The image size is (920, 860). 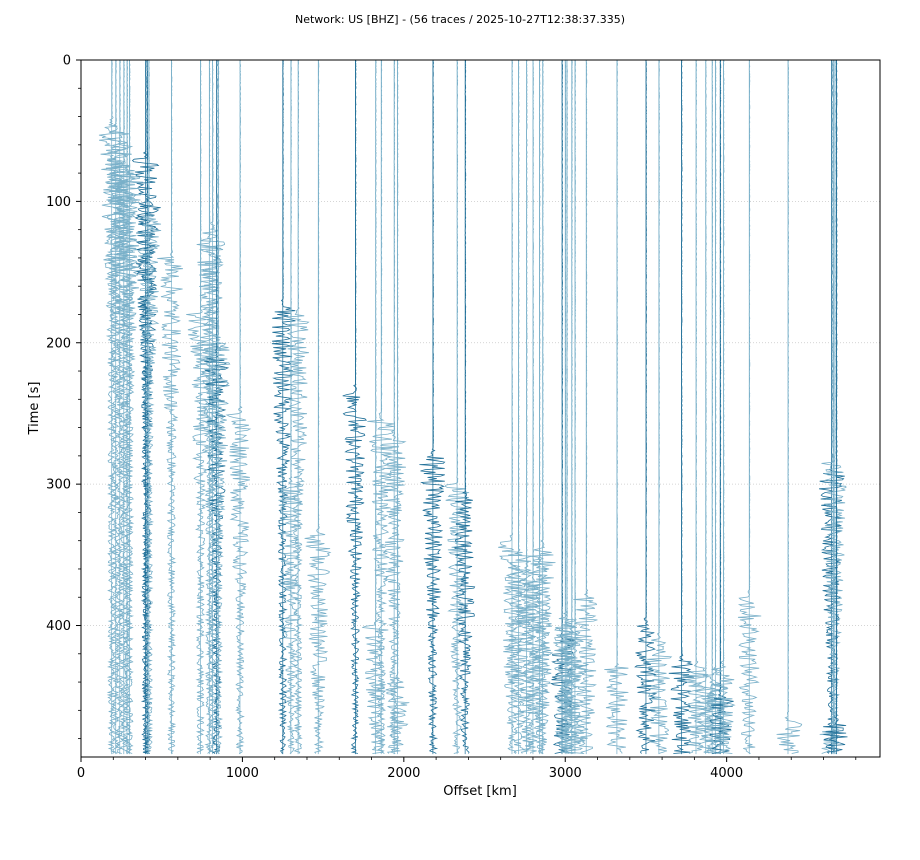 What do you see at coordinates (58, 202) in the screenshot?
I see `y-tick-label: 100` at bounding box center [58, 202].